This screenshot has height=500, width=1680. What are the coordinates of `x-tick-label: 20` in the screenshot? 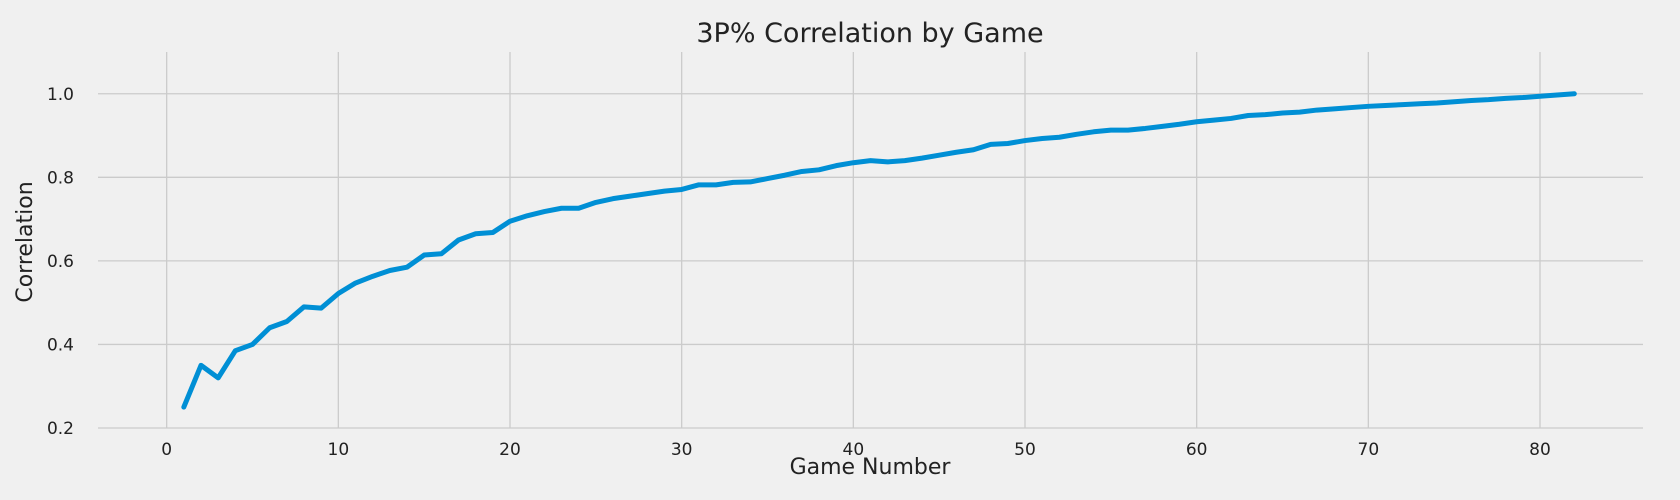 It's located at (510, 450).